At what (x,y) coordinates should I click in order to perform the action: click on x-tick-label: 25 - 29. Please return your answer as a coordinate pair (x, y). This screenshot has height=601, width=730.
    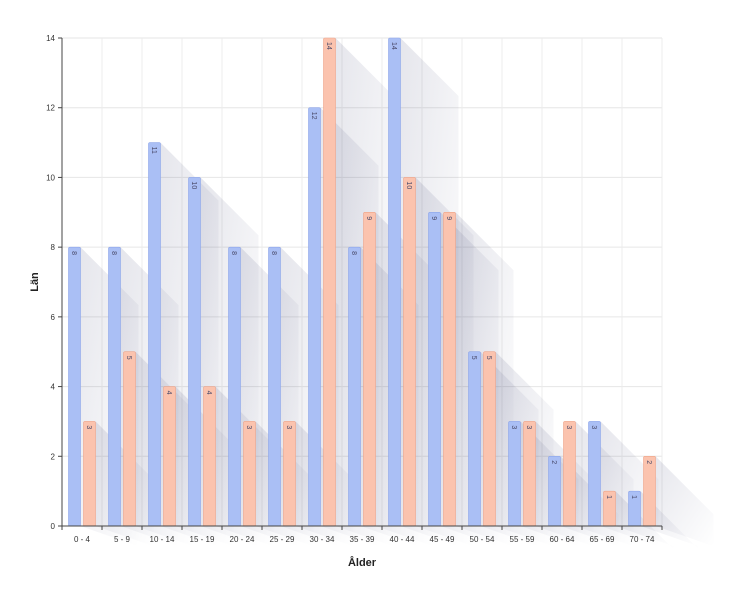
    Looking at the image, I should click on (282, 539).